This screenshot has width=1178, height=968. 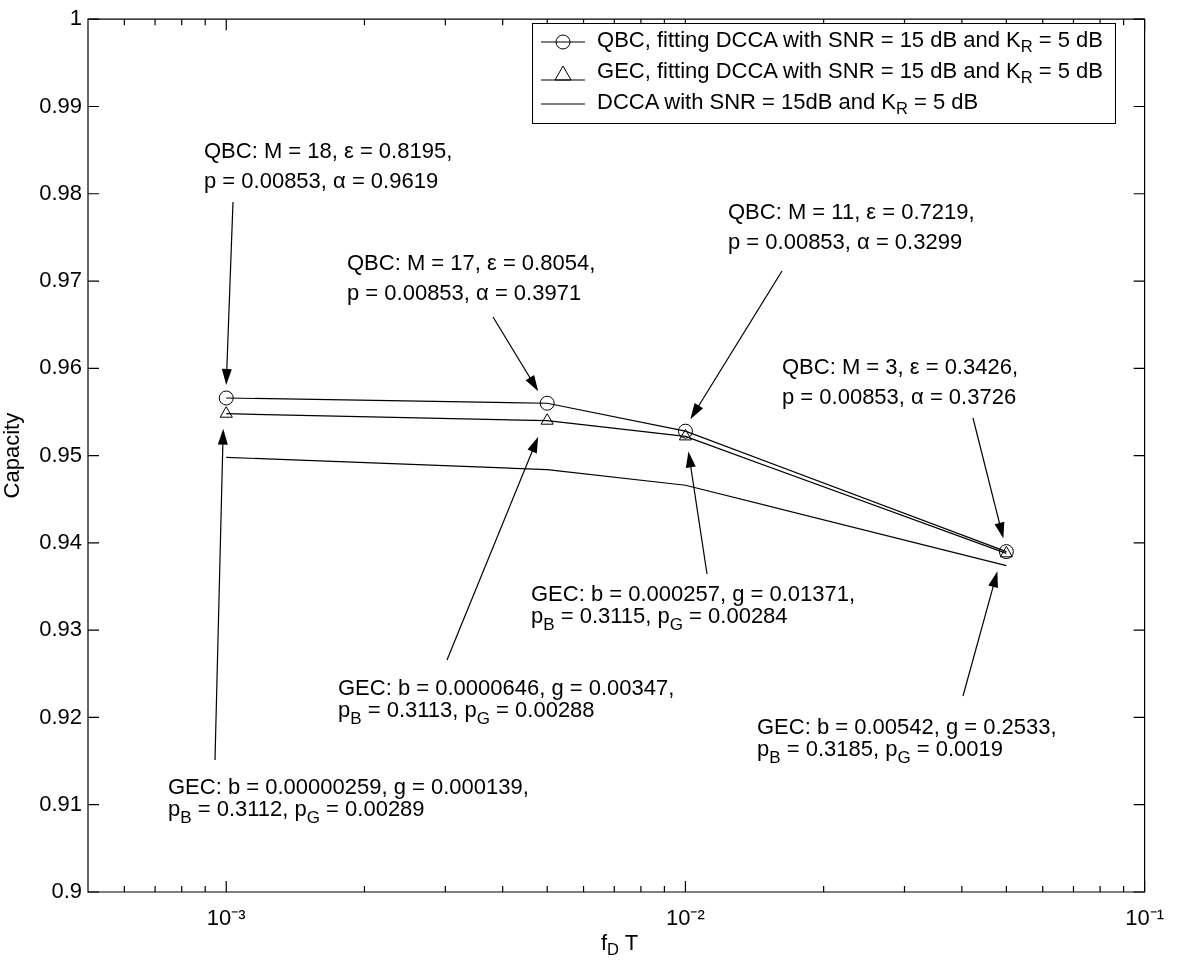 What do you see at coordinates (850, 41) in the screenshot?
I see `legend-label: QBC, fitting DCCA with SNR = 15 dB and K$_{R}$ = 5 dB` at bounding box center [850, 41].